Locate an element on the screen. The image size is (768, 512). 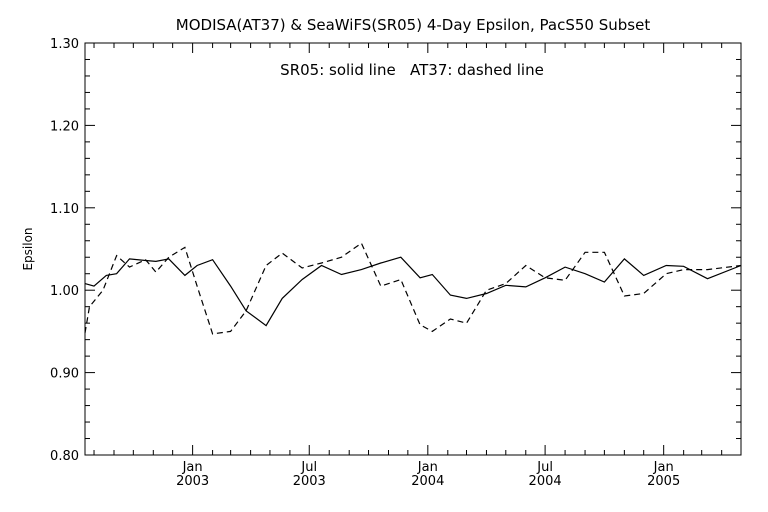
series-annotation: SR05: solid line AT37: dashed line is located at coordinates (412, 70).